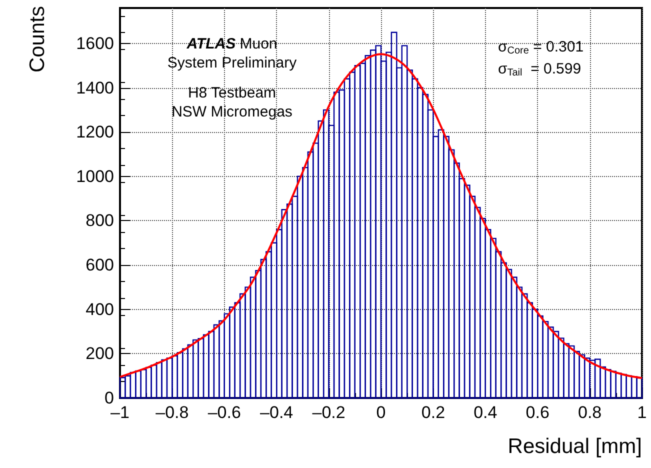 The width and height of the screenshot is (651, 468). Describe the element at coordinates (232, 63) in the screenshot. I see `annotation: System Preliminary` at that location.